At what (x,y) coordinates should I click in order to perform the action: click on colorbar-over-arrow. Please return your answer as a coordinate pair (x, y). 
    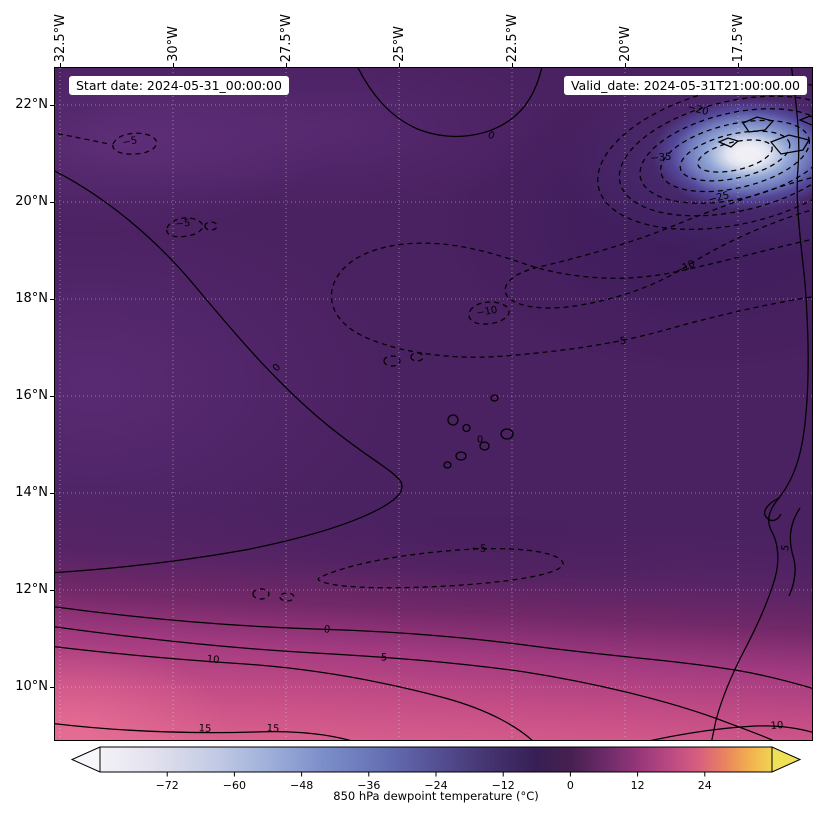
    Looking at the image, I should click on (786, 759).